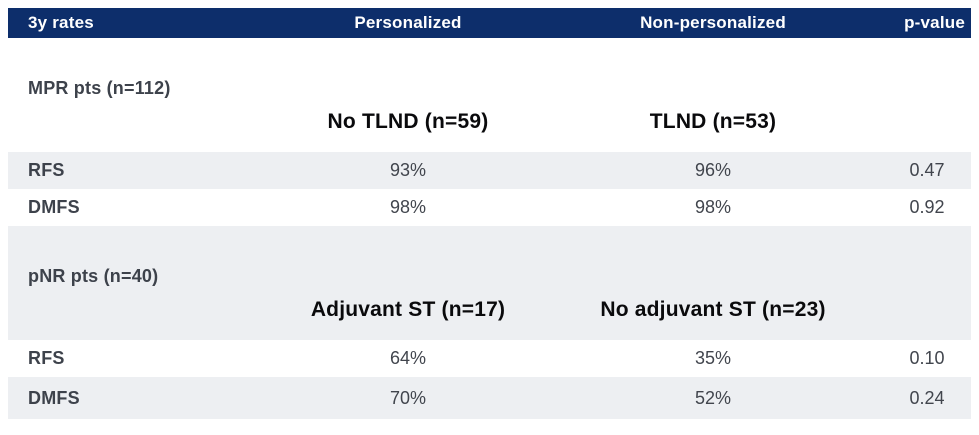  Describe the element at coordinates (408, 121) in the screenshot. I see `subheader-no-tlnd: No TLND (n=59)` at that location.